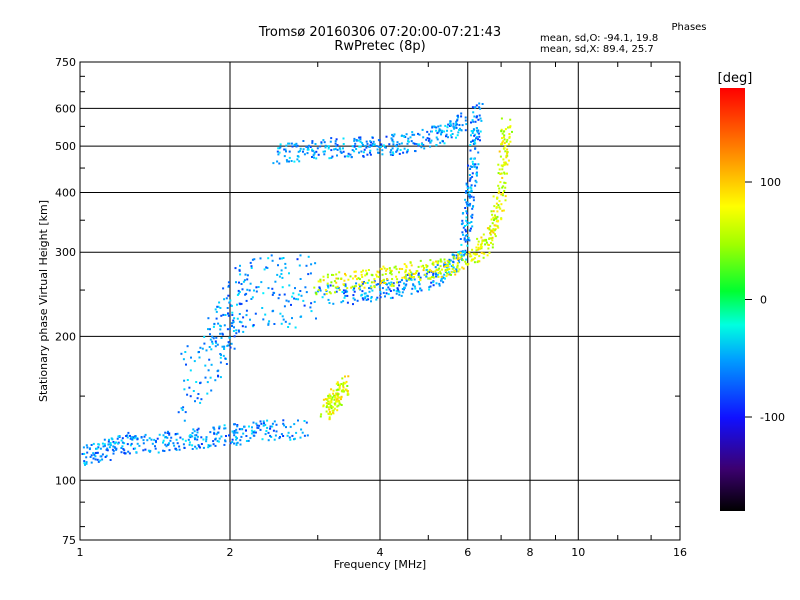 The image size is (800, 600). I want to click on stats-line-o: mean, sd,O: -94.1, 19.8, so click(599, 38).